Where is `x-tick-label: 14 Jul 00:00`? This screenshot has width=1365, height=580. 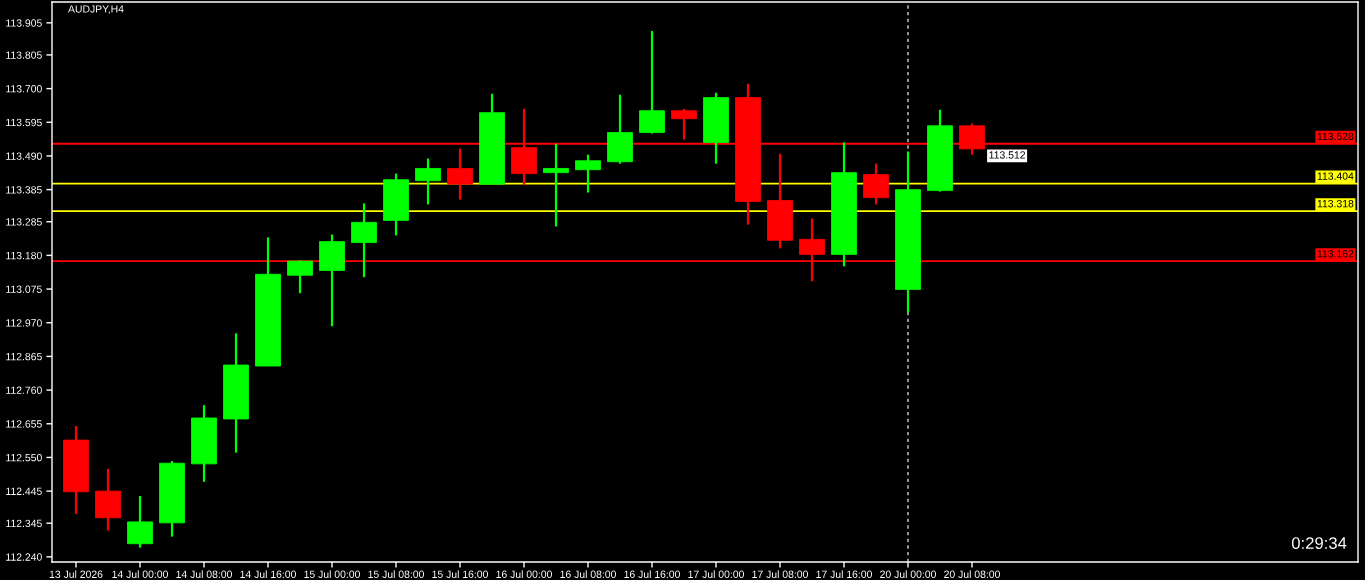 x-tick-label: 14 Jul 00:00 is located at coordinates (140, 574).